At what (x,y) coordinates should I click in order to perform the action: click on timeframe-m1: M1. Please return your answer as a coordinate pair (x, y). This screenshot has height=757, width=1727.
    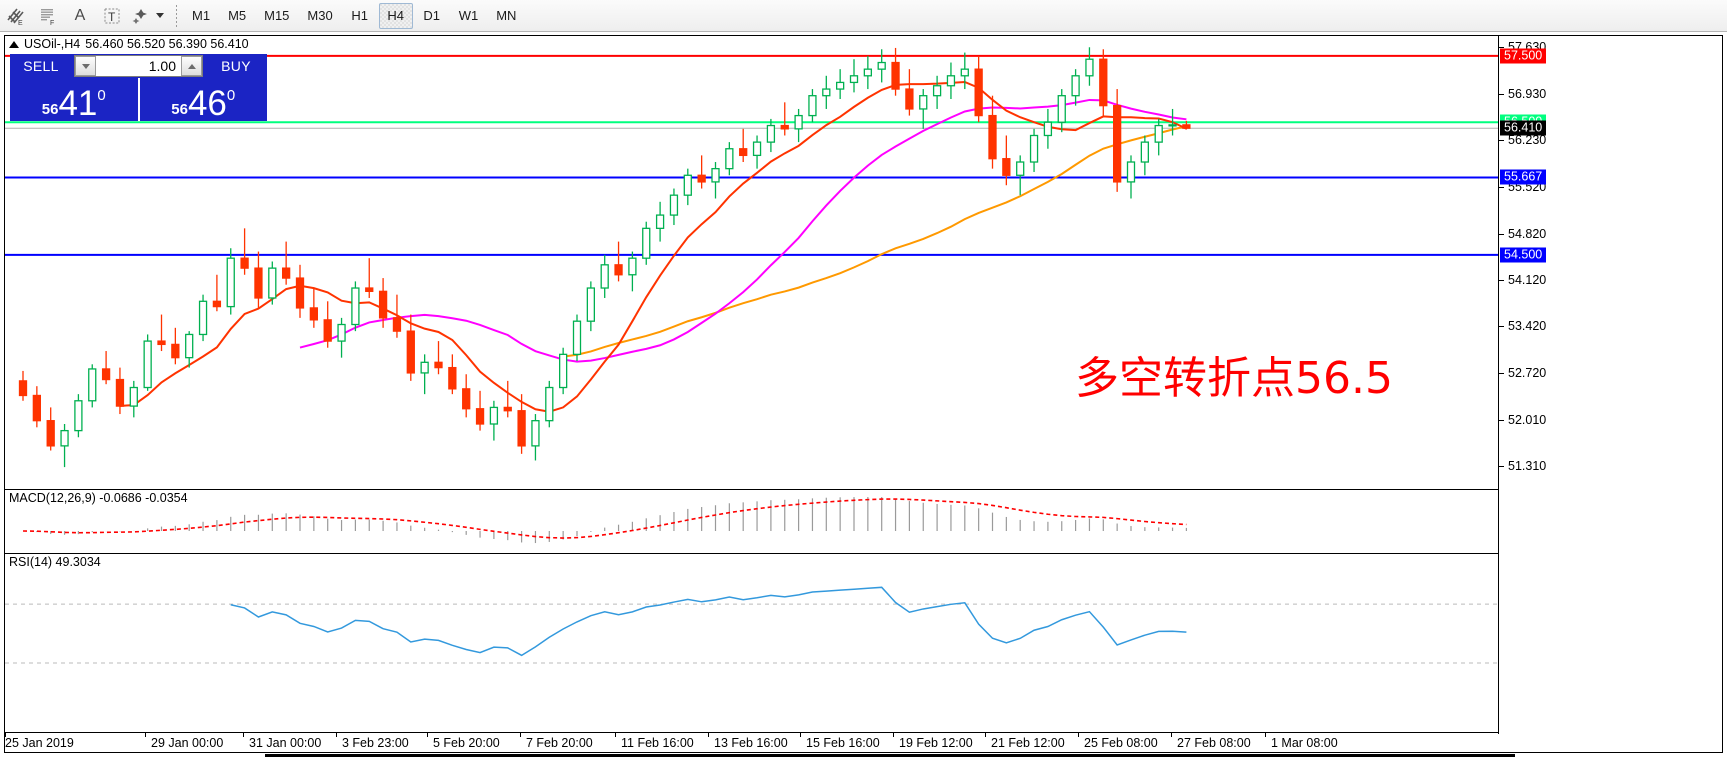
    Looking at the image, I should click on (201, 15).